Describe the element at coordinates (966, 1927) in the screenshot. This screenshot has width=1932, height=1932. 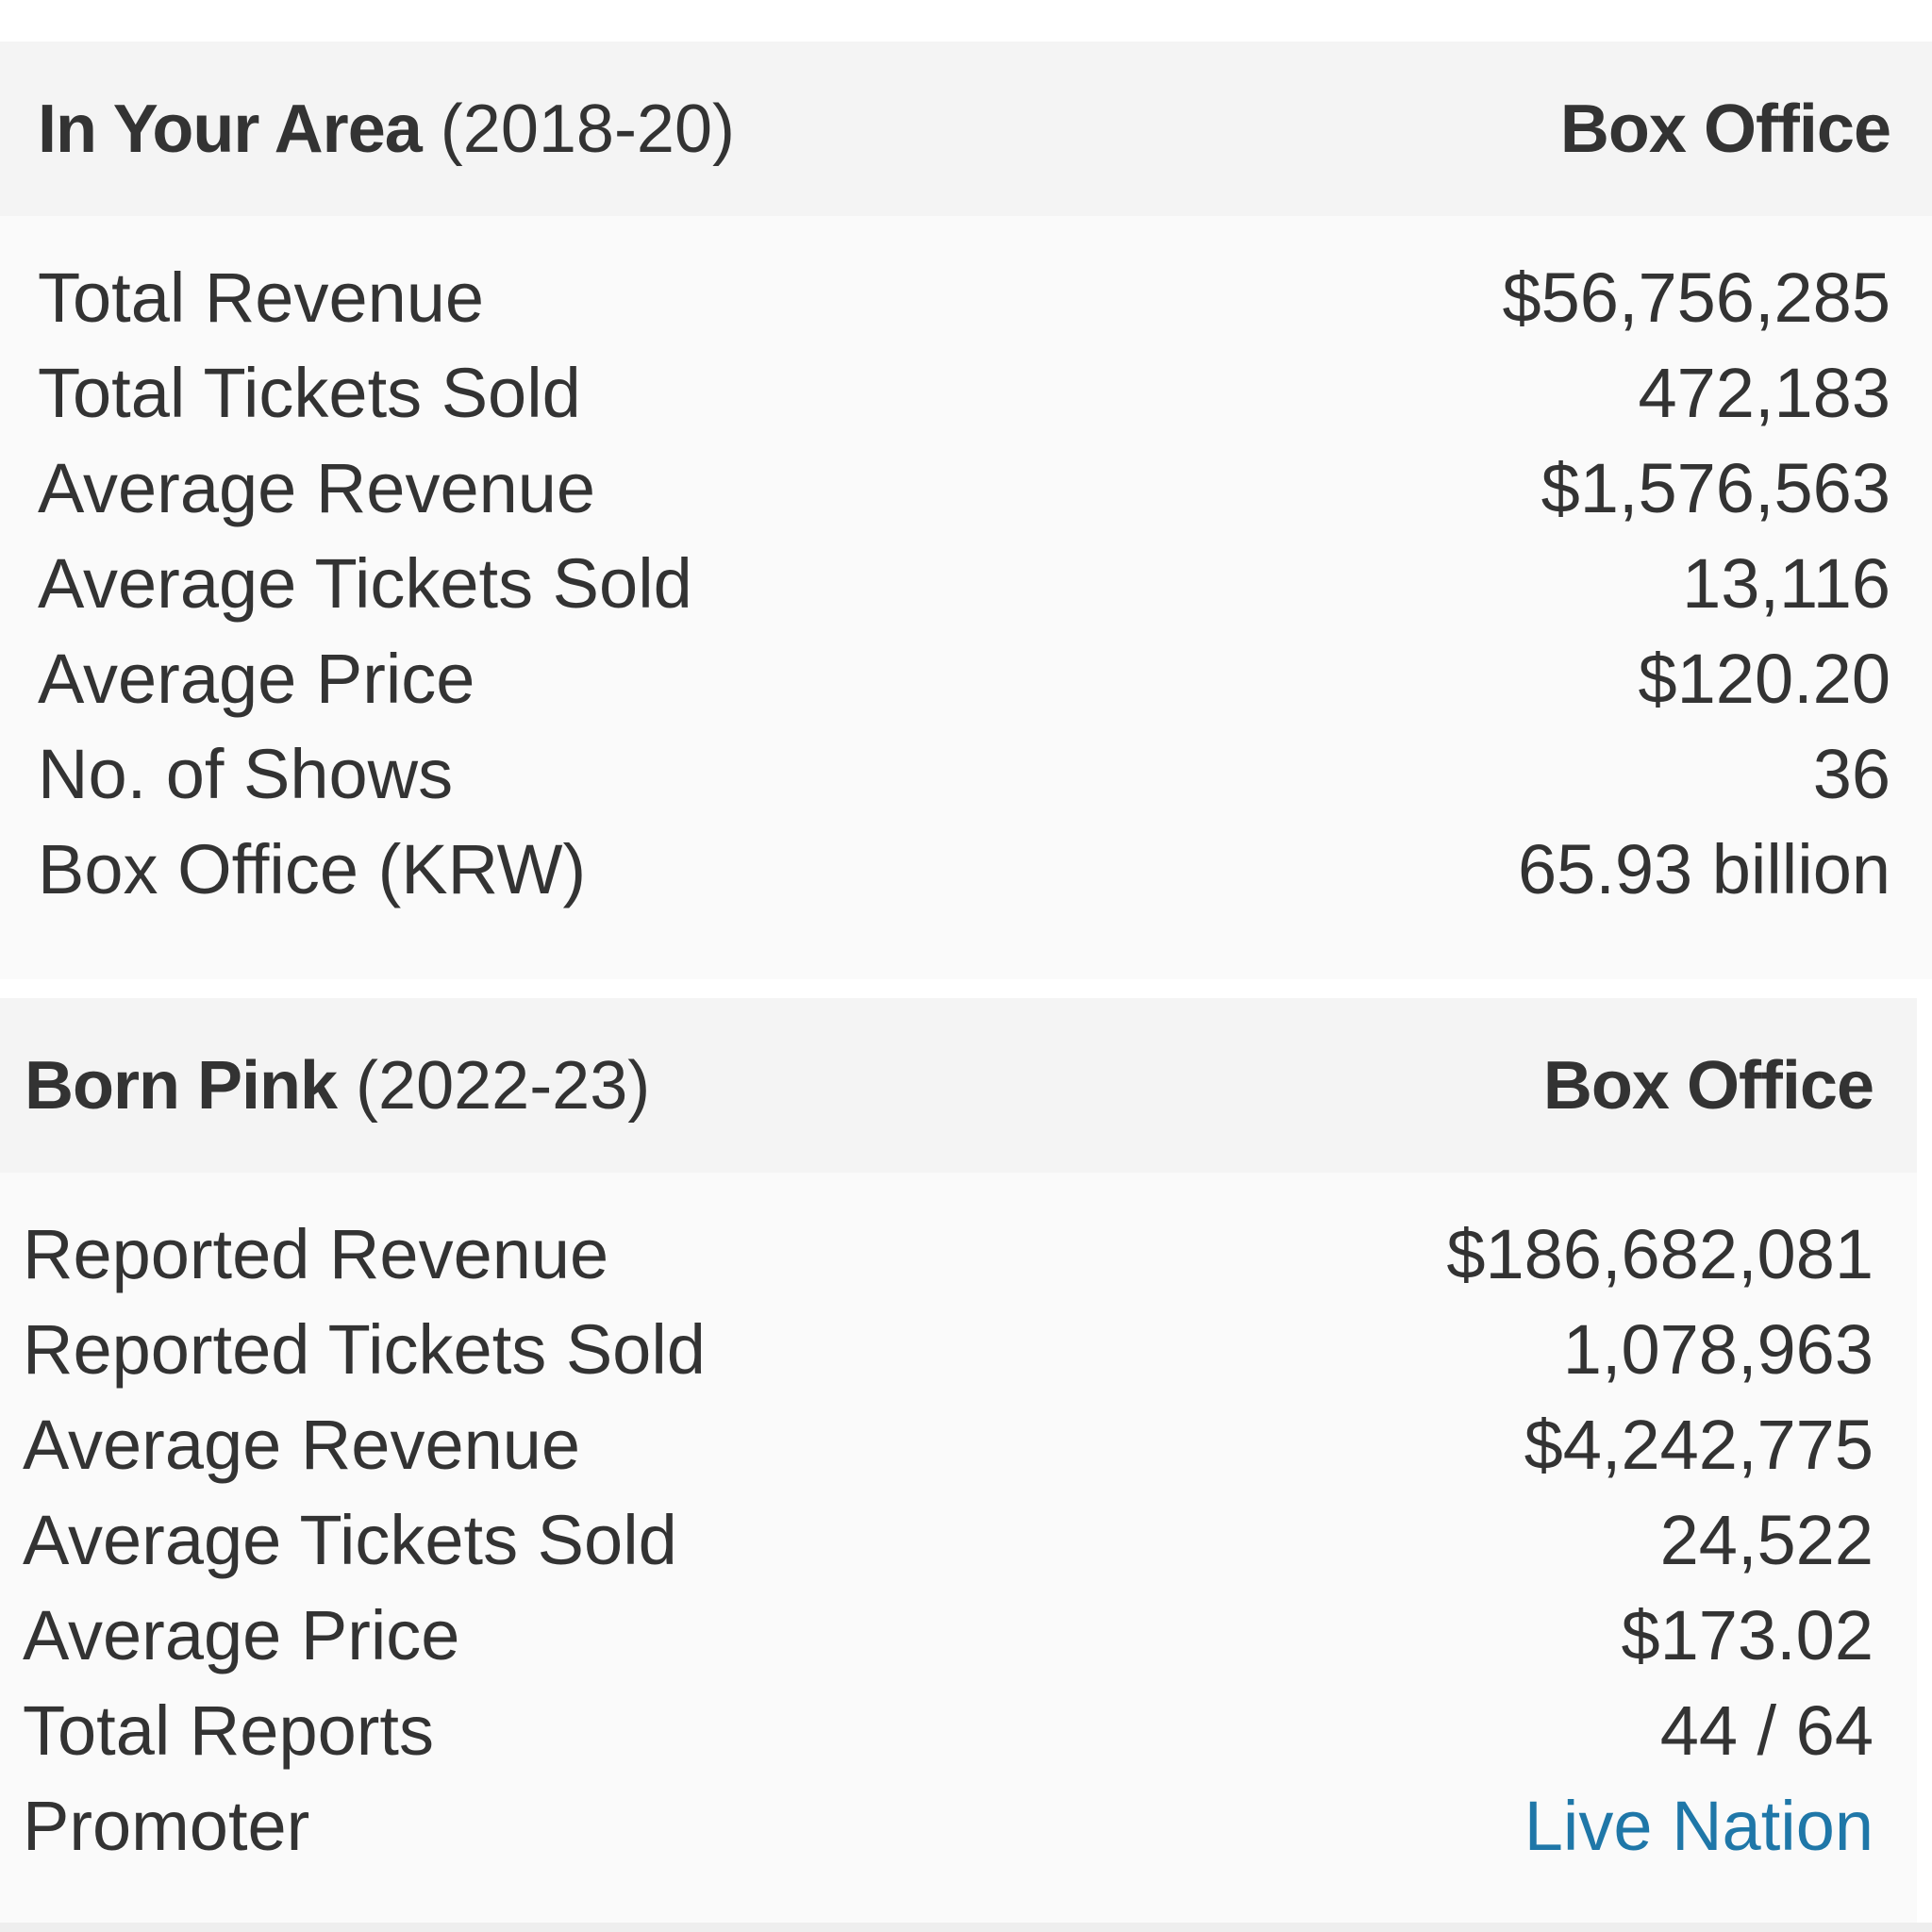
I see `bottom-divider` at that location.